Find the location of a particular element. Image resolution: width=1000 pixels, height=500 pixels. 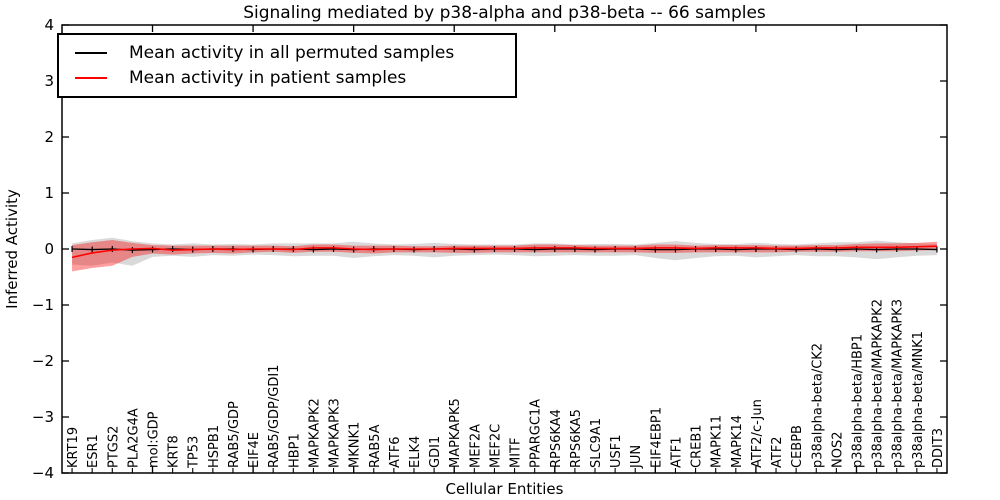

x-tick-label: SLC9A1 is located at coordinates (596, 443).